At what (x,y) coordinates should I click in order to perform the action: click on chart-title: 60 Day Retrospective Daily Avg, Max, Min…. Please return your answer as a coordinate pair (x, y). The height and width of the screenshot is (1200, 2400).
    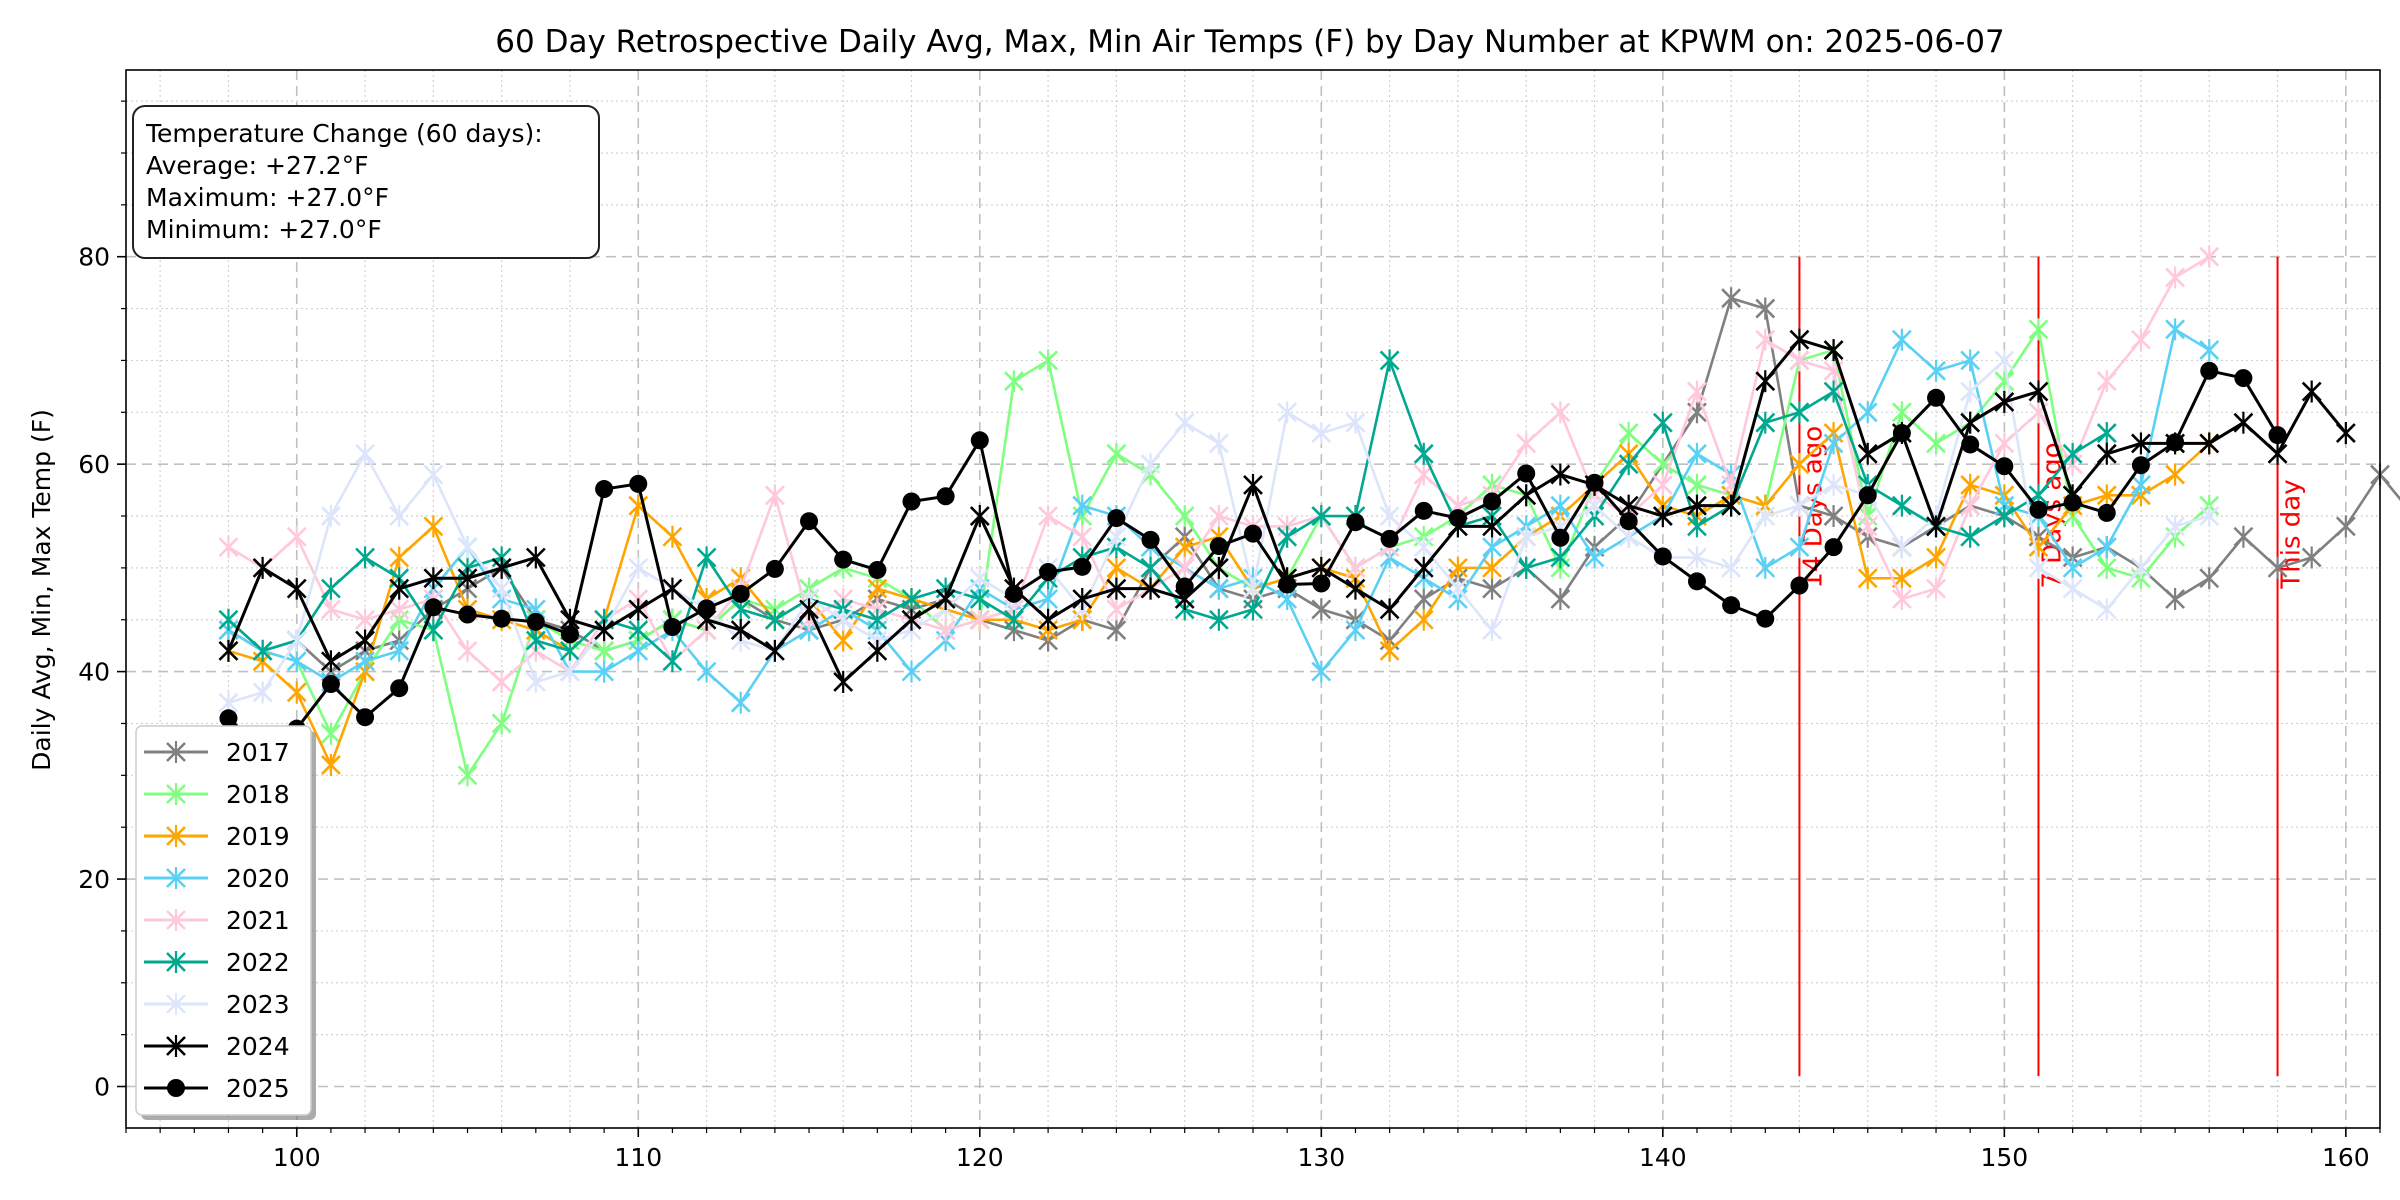
    Looking at the image, I should click on (1249, 42).